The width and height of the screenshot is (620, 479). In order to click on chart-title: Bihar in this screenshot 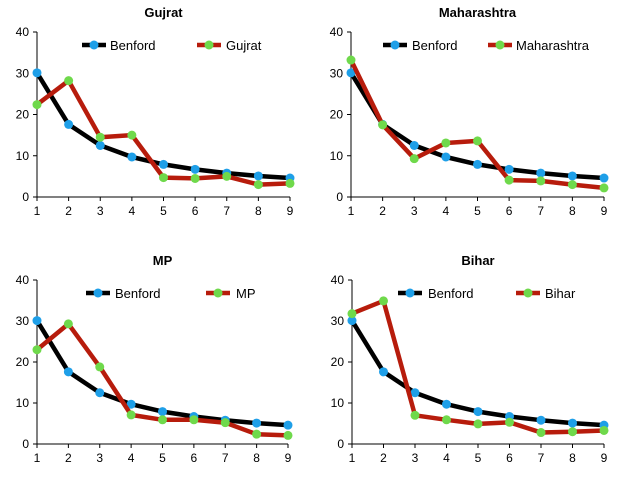, I will do `click(477, 260)`.